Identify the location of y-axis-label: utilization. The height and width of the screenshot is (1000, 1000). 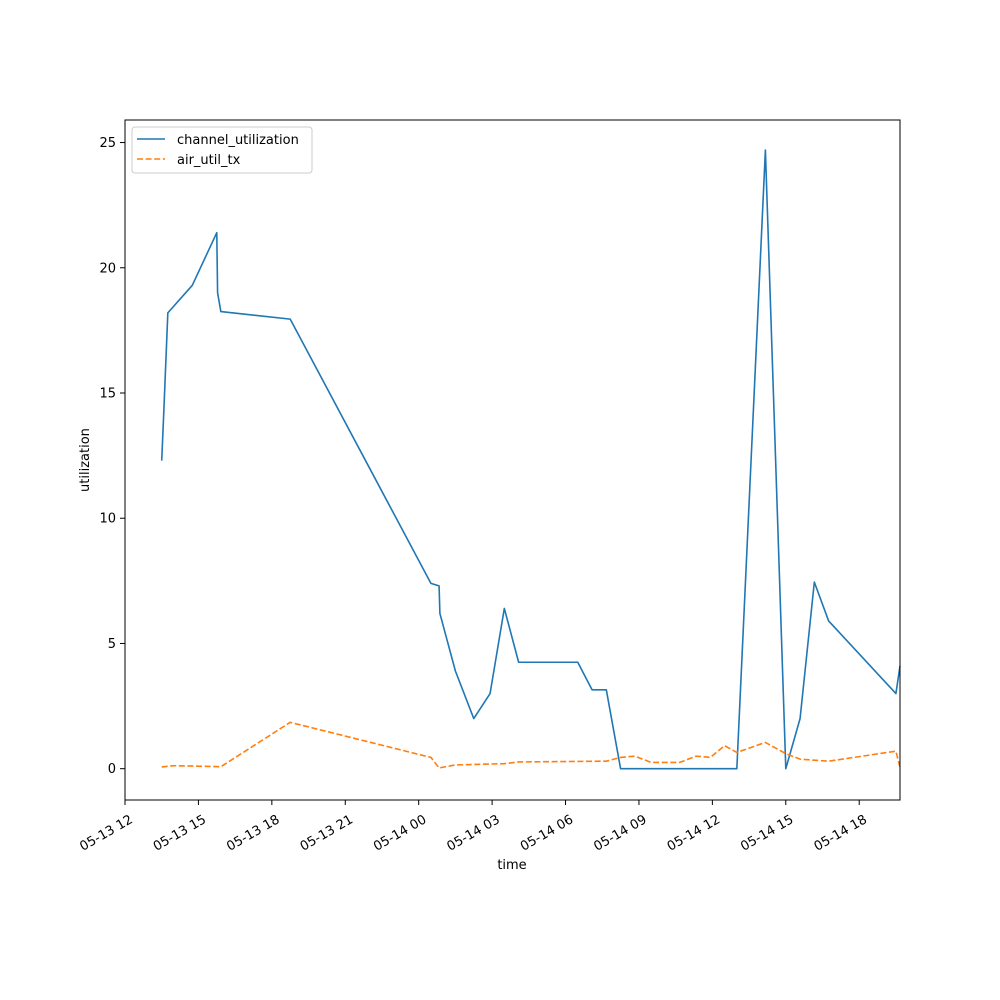
(85, 460).